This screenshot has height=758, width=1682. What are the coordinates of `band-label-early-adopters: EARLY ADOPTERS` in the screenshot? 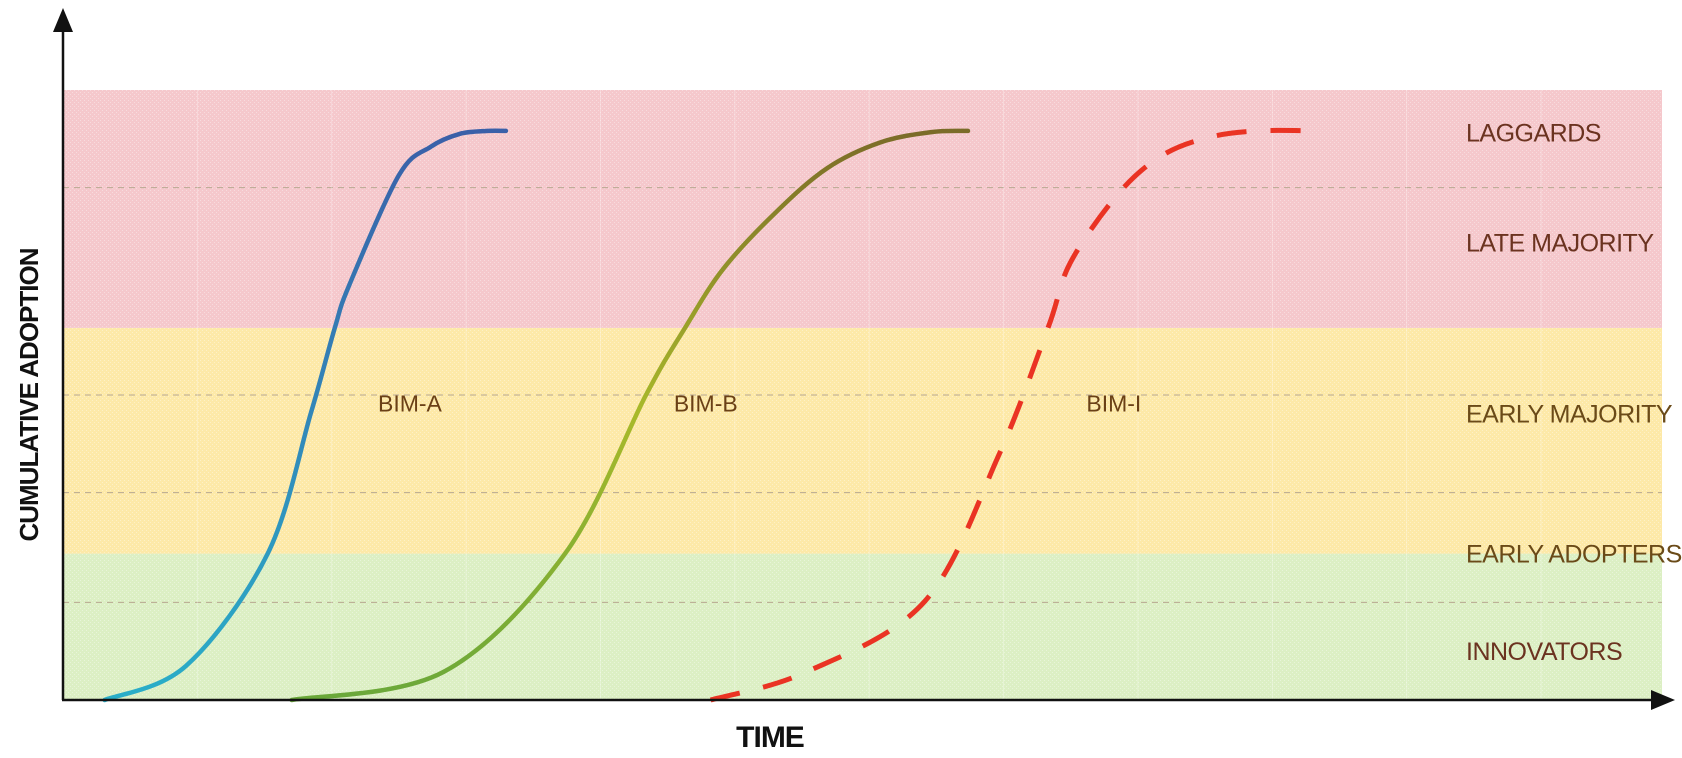 It's located at (1574, 555).